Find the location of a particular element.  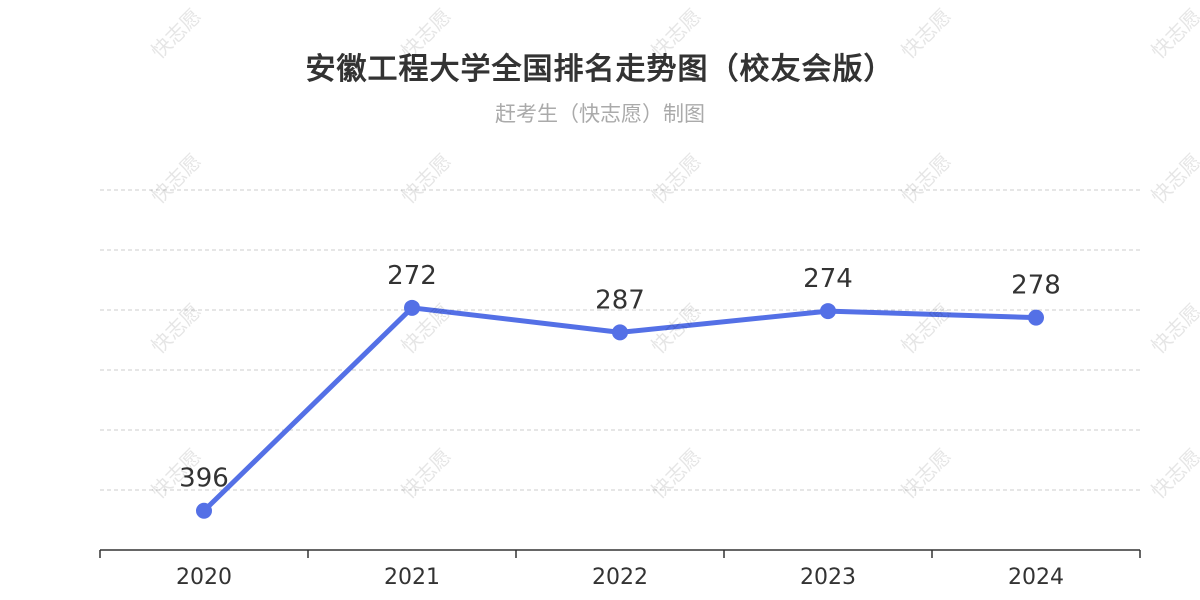

x-tick-label-2023: 2023 is located at coordinates (828, 577).